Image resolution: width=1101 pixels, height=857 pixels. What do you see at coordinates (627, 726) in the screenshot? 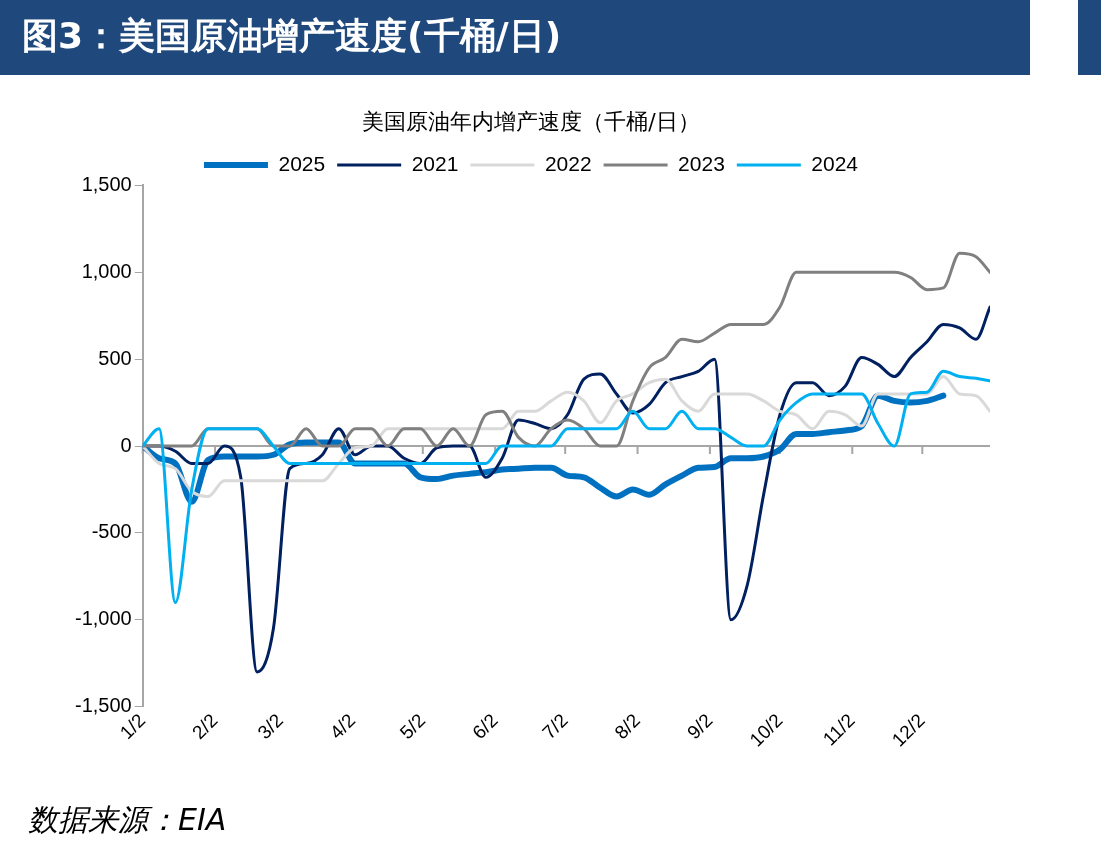
I see `x-tick-label: 8/2` at bounding box center [627, 726].